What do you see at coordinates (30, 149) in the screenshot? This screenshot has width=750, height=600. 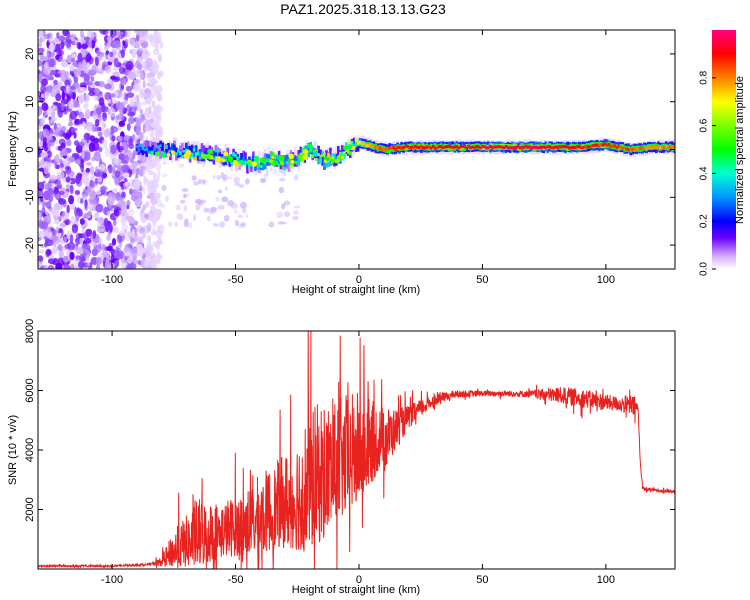 I see `y-tick-label: 0` at bounding box center [30, 149].